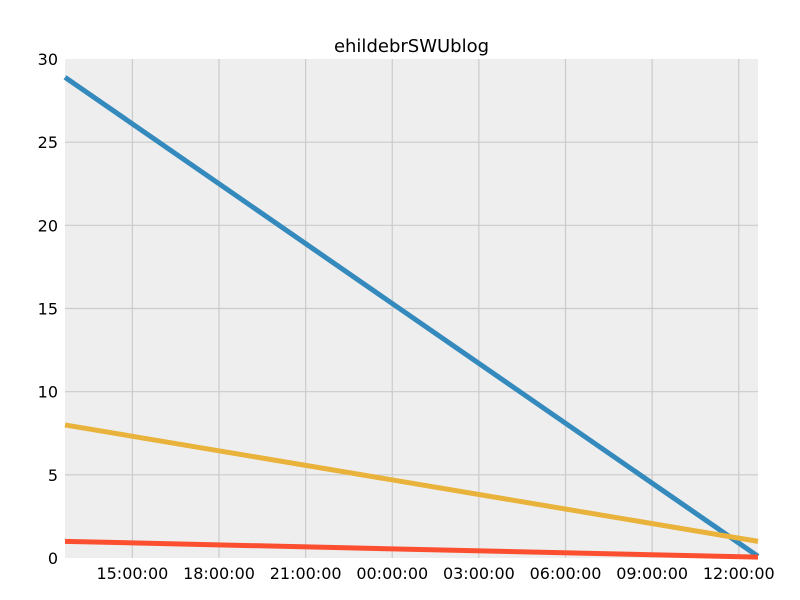  What do you see at coordinates (566, 573) in the screenshot?
I see `x-tick-label: 06:00:00` at bounding box center [566, 573].